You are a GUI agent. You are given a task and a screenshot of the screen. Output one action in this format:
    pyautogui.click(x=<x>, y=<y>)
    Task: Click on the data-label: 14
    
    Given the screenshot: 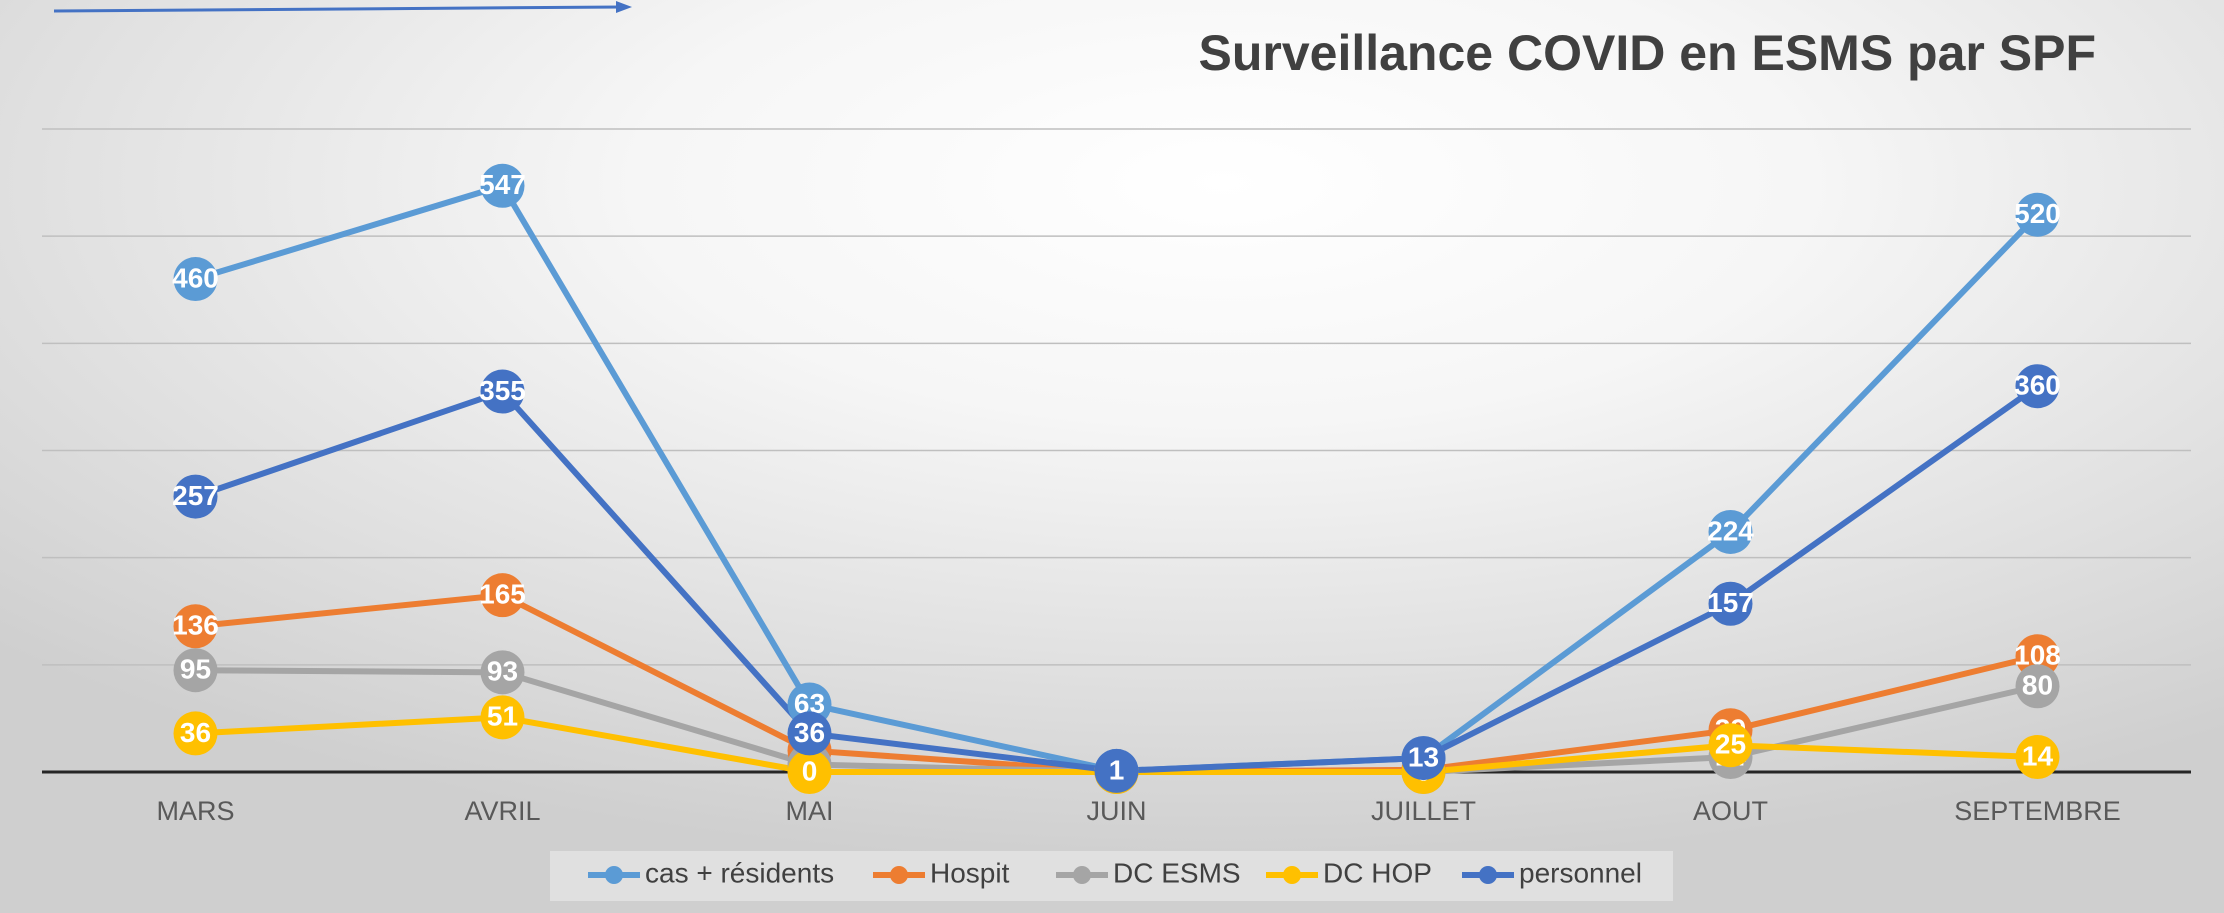 What is the action you would take?
    pyautogui.click(x=2038, y=755)
    